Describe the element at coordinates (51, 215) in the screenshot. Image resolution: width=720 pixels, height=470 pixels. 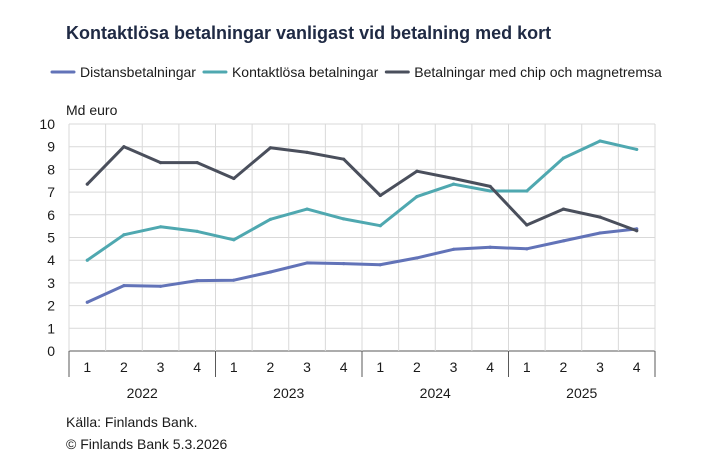
I see `y-tick-label: 6` at that location.